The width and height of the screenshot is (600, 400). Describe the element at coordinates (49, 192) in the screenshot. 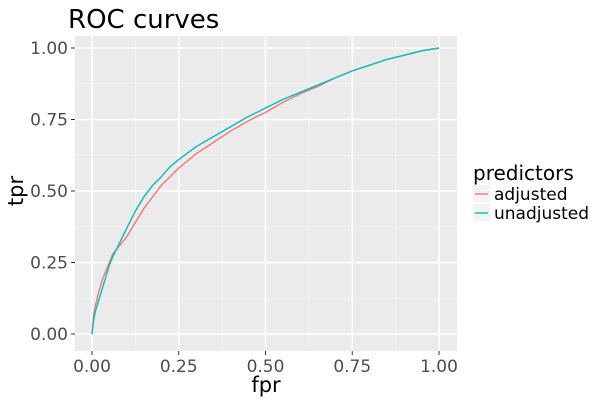

I see `y-tick-label: 0.50` at that location.